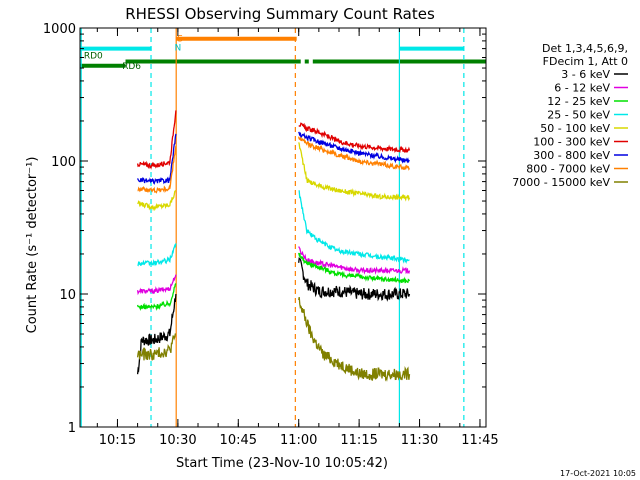 The height and width of the screenshot is (480, 640). Describe the element at coordinates (582, 88) in the screenshot. I see `legend-entry-1: 6 - 12 keV` at that location.